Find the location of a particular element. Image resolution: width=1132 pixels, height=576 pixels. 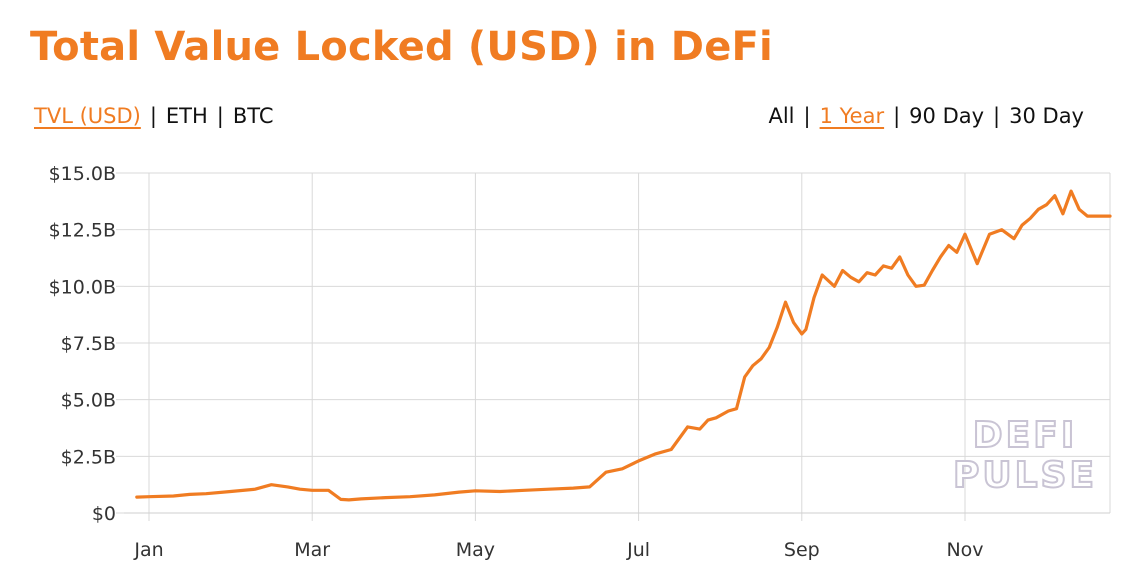

y-tick-label: $0 is located at coordinates (104, 514).